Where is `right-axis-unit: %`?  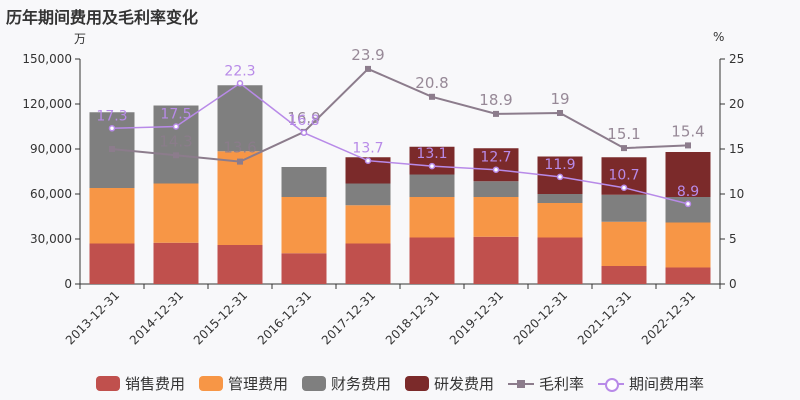
right-axis-unit: % is located at coordinates (719, 37).